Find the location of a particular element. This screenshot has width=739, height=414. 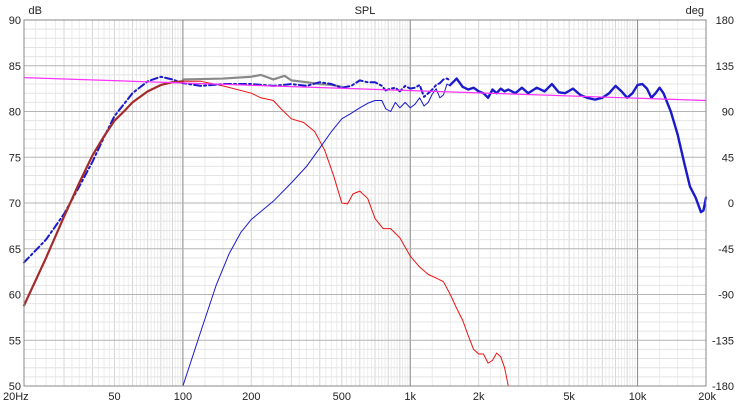

y-right-tick-label: -45 is located at coordinates (726, 250).